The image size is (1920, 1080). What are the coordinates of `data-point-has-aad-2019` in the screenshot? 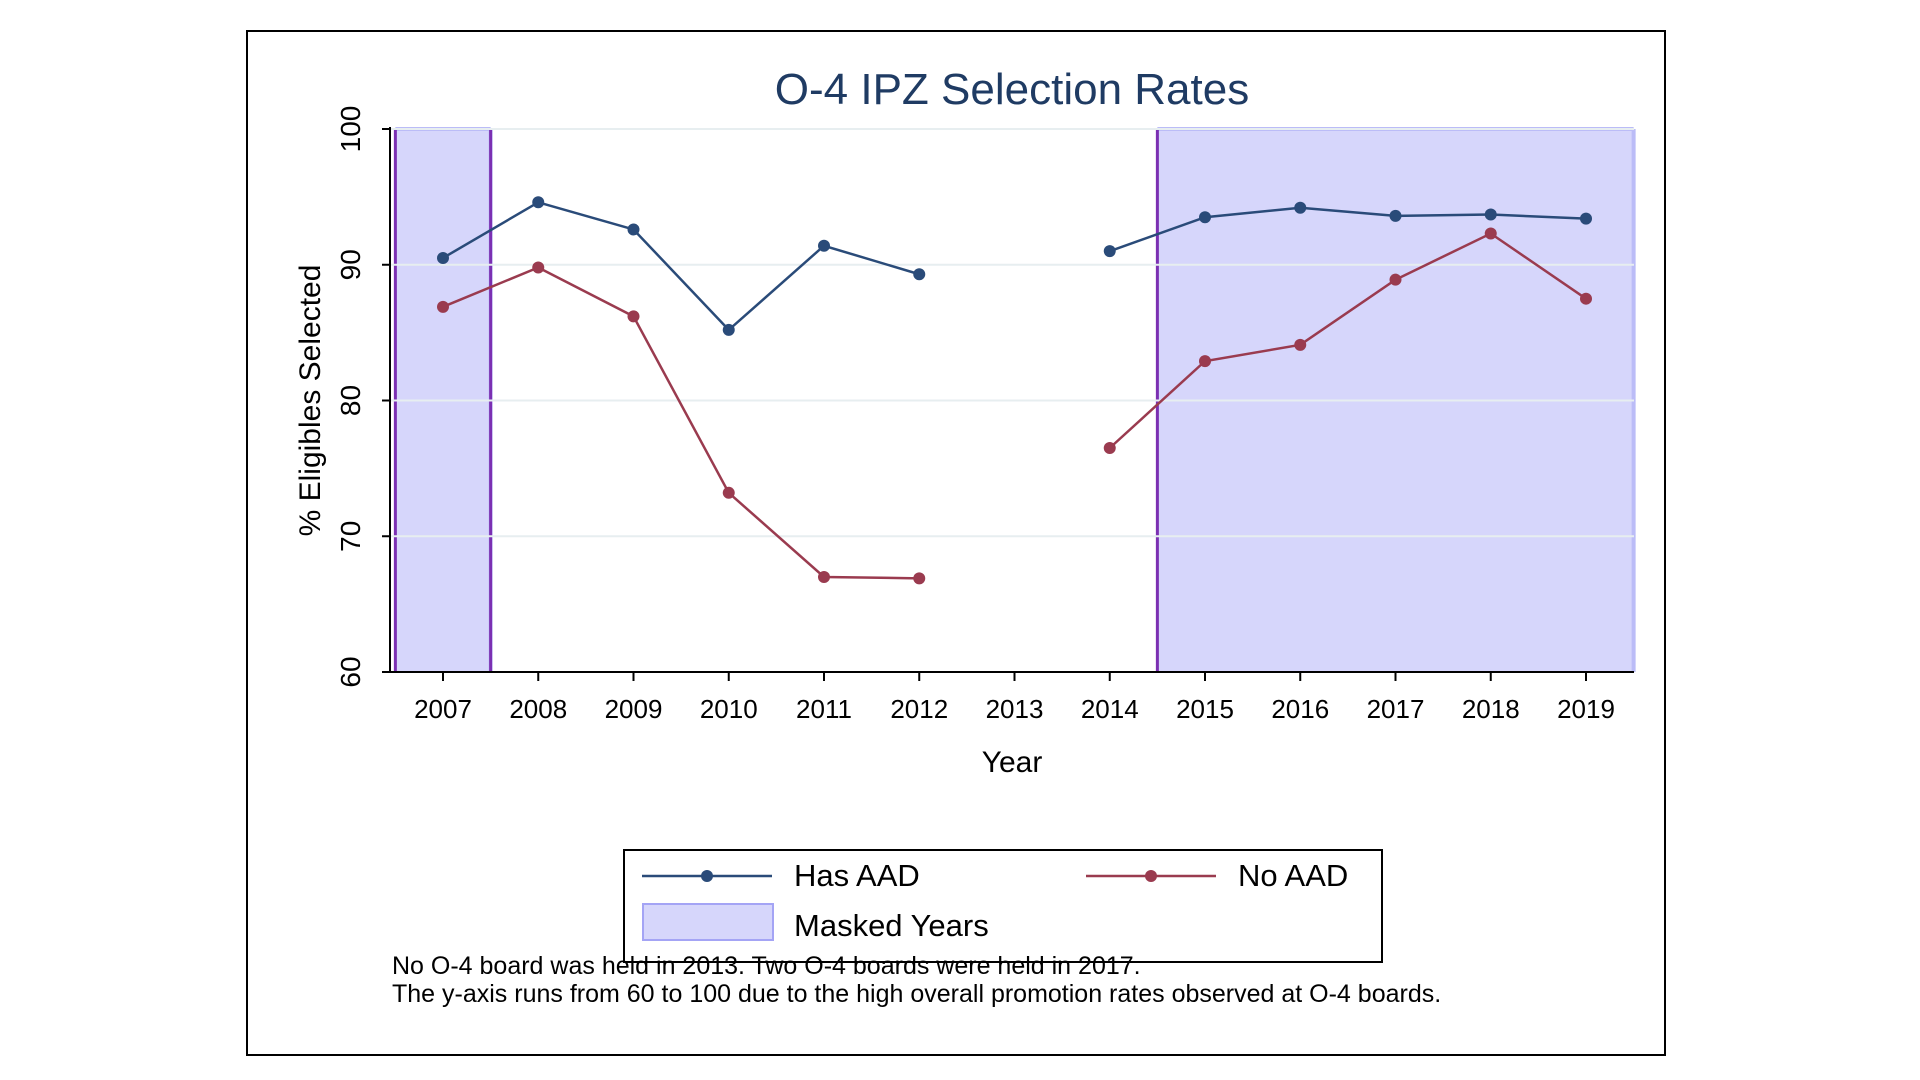 It's located at (1586, 218).